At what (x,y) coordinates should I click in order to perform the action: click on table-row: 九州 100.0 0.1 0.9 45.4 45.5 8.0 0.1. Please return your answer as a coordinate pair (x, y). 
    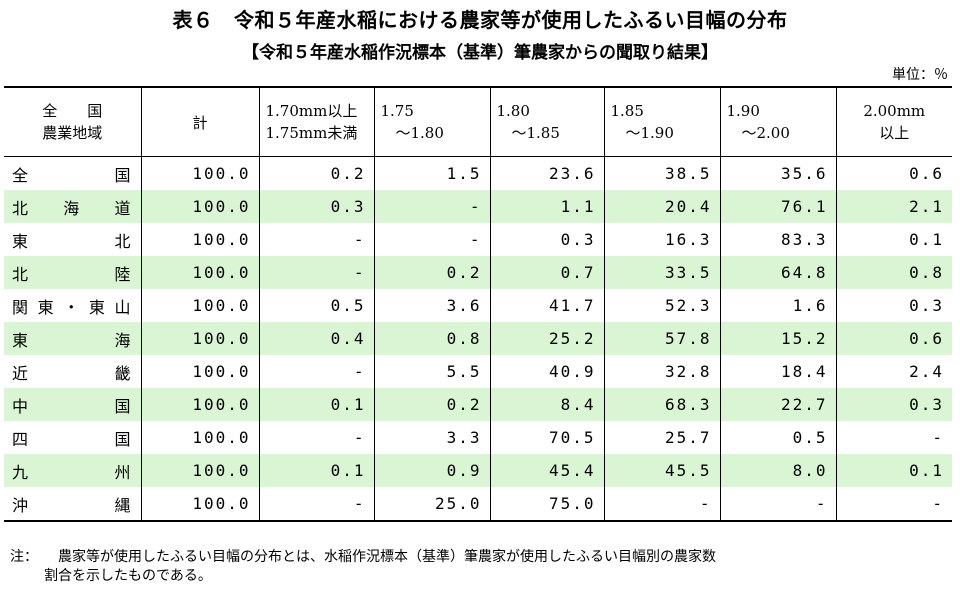
    Looking at the image, I should click on (478, 470).